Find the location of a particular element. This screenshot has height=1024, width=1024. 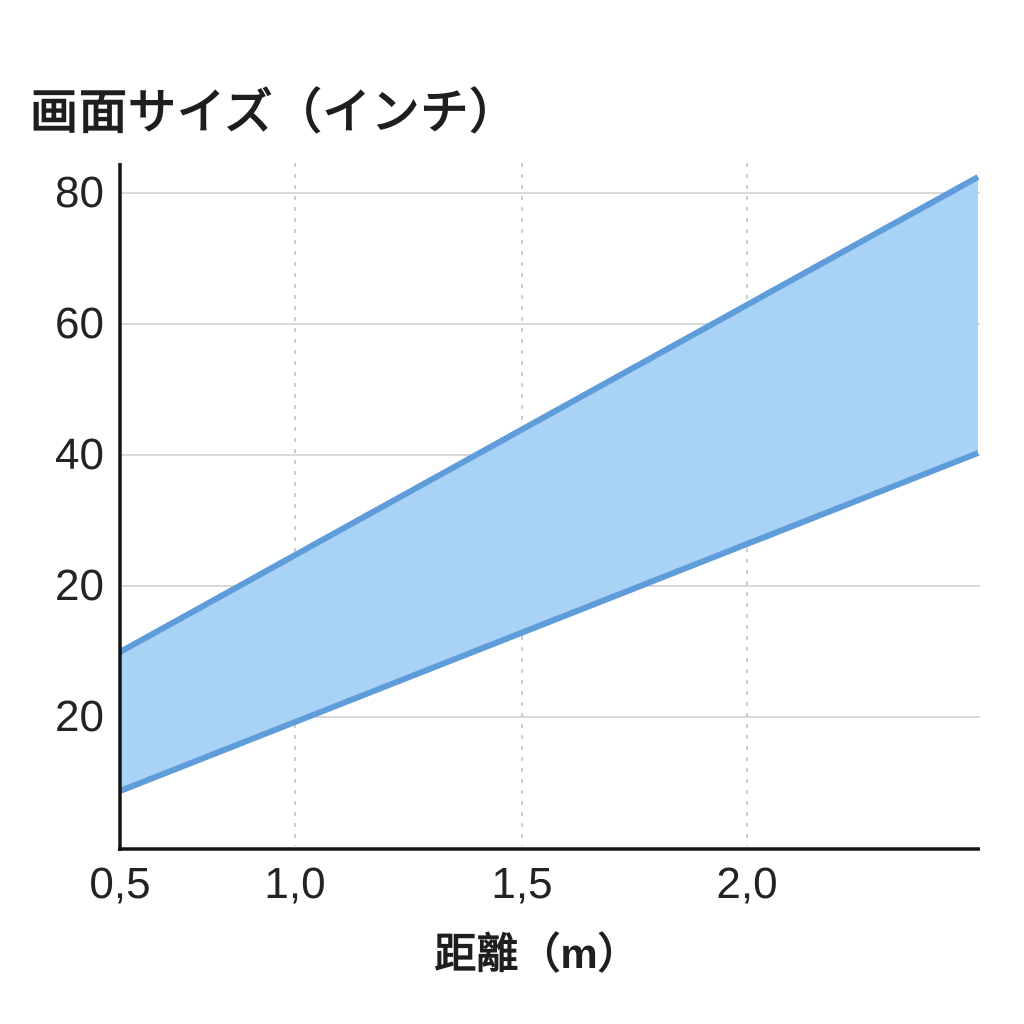

x-tick-label-1-0: 1,0 is located at coordinates (295, 883).